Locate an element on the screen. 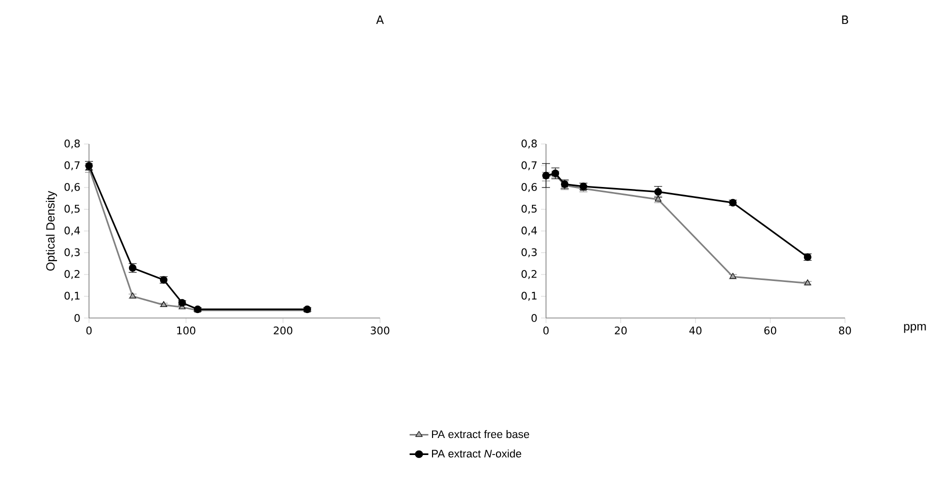  legend-label: PA extract free base is located at coordinates (481, 434).